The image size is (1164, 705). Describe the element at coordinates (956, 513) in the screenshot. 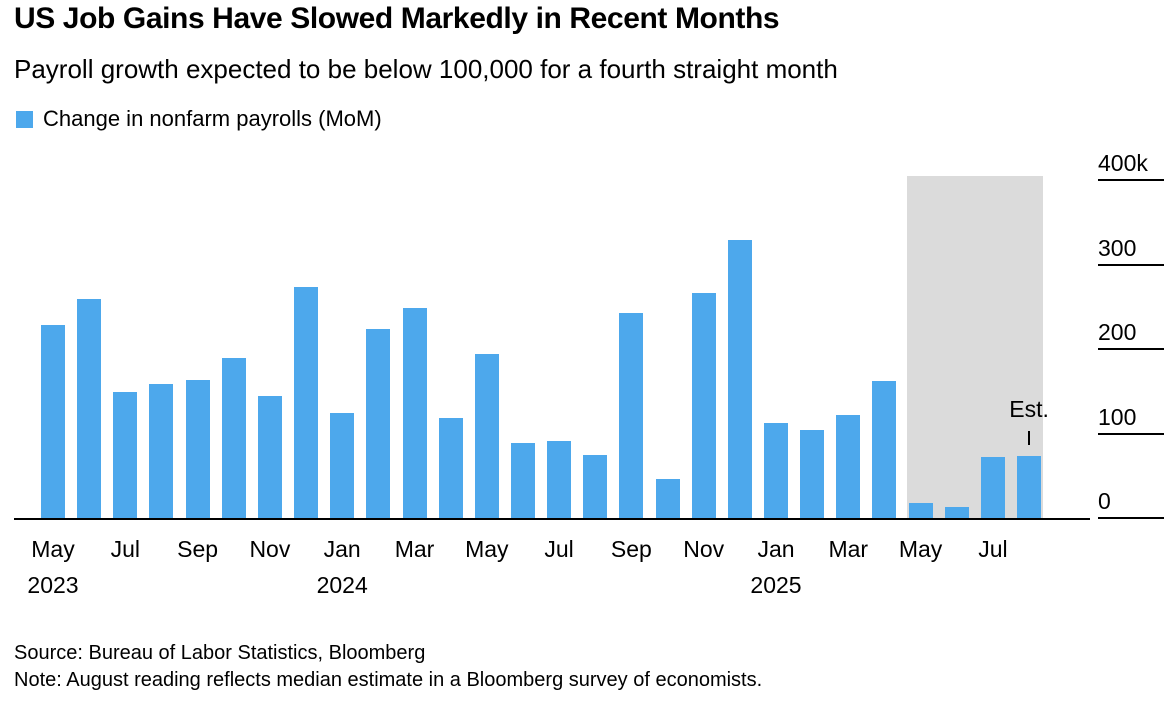

I see `bar-jun-2025` at that location.